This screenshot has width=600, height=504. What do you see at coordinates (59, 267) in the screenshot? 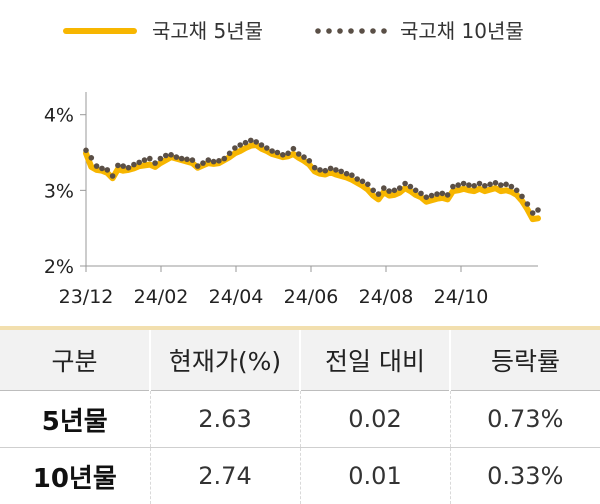
I see `y-tick-label: 2%` at bounding box center [59, 267].